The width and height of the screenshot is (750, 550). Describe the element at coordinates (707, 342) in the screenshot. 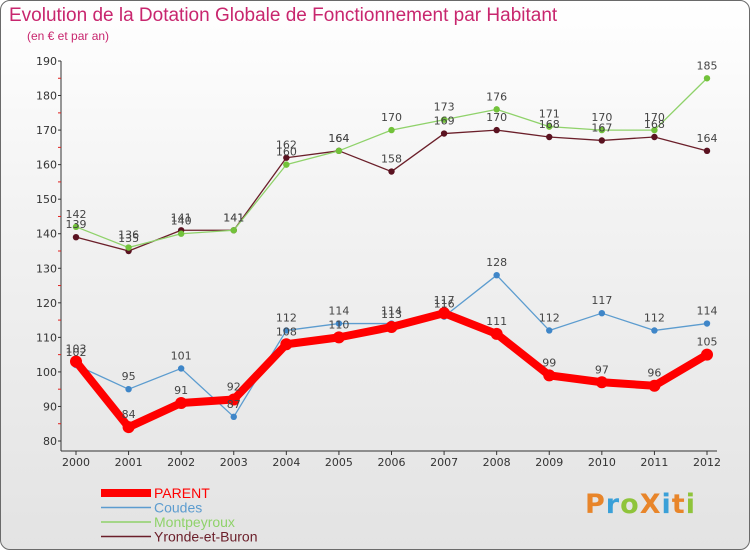

I see `data-label: 105` at that location.